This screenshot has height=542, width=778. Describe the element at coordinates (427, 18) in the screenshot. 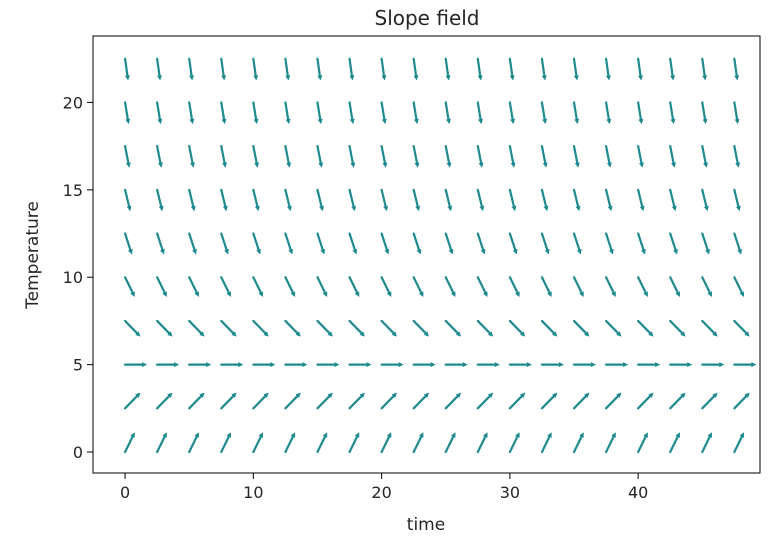

I see `chart-title: Slope field` at that location.